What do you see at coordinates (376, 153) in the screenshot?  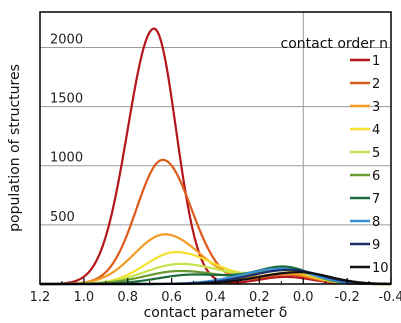 I see `legend-label-5: 5` at bounding box center [376, 153].